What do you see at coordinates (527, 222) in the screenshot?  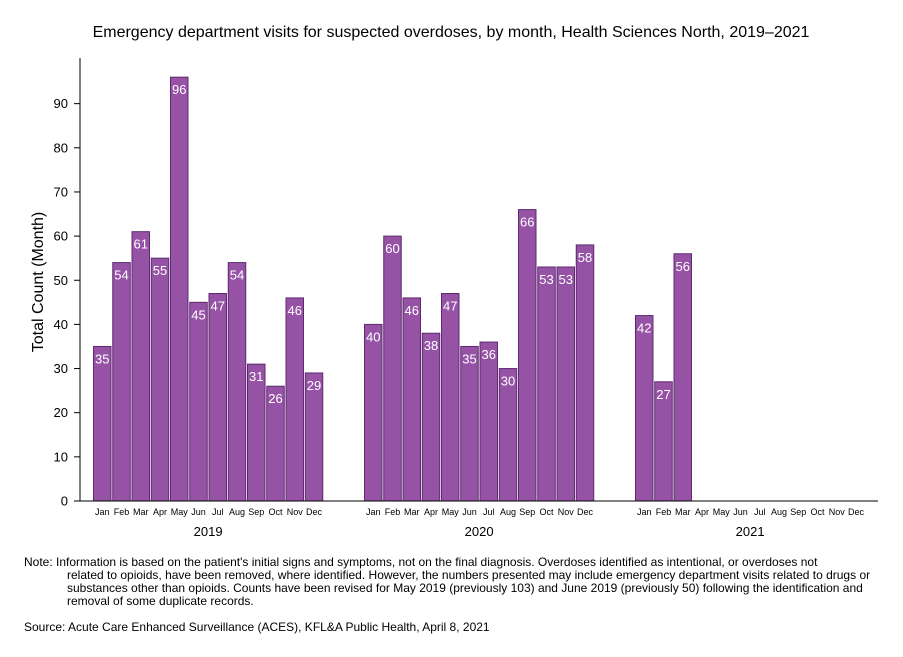 I see `bar-value-label: 66` at bounding box center [527, 222].